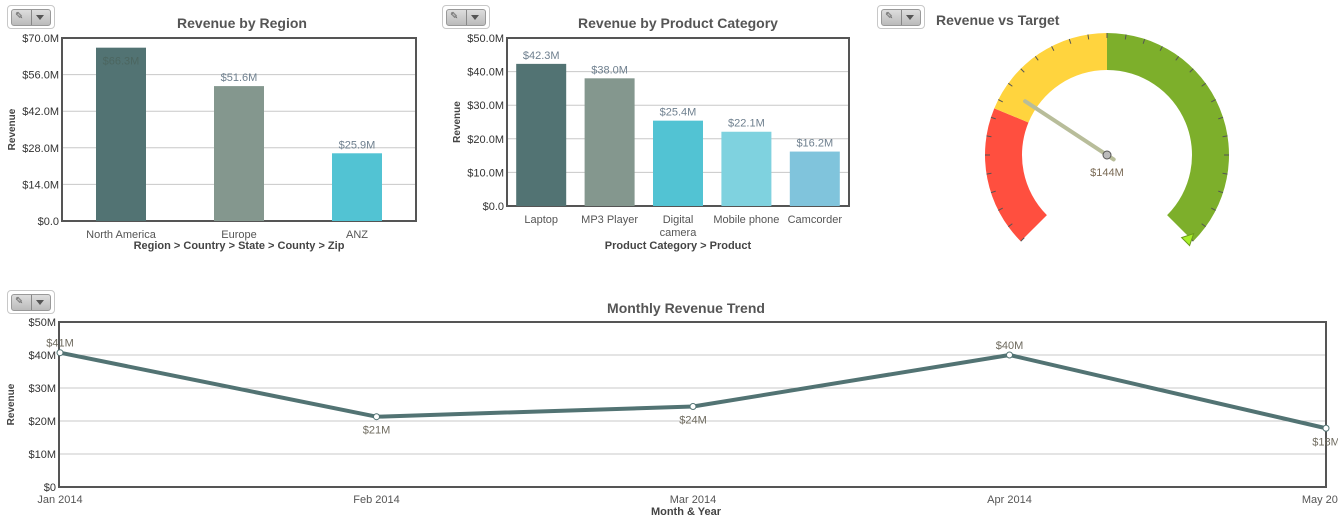 Image resolution: width=1338 pixels, height=532 pixels. What do you see at coordinates (1168, 137) in the screenshot?
I see `gauge-band-green` at bounding box center [1168, 137].